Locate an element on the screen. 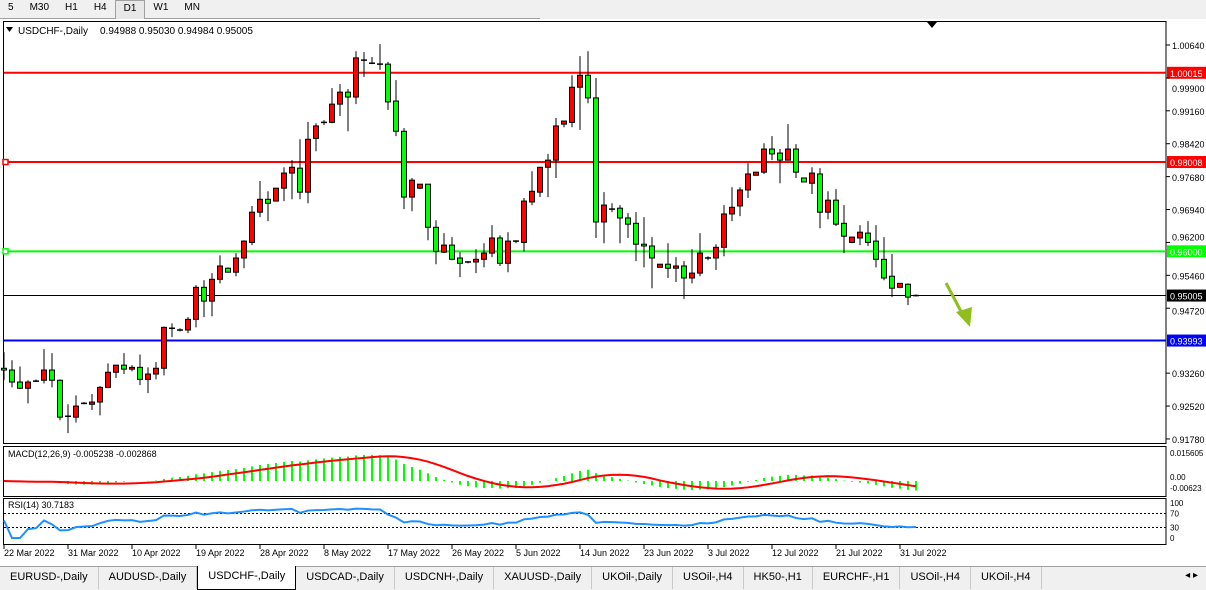  tab-audusd-daily: AUDUSD-,Daily is located at coordinates (148, 578).